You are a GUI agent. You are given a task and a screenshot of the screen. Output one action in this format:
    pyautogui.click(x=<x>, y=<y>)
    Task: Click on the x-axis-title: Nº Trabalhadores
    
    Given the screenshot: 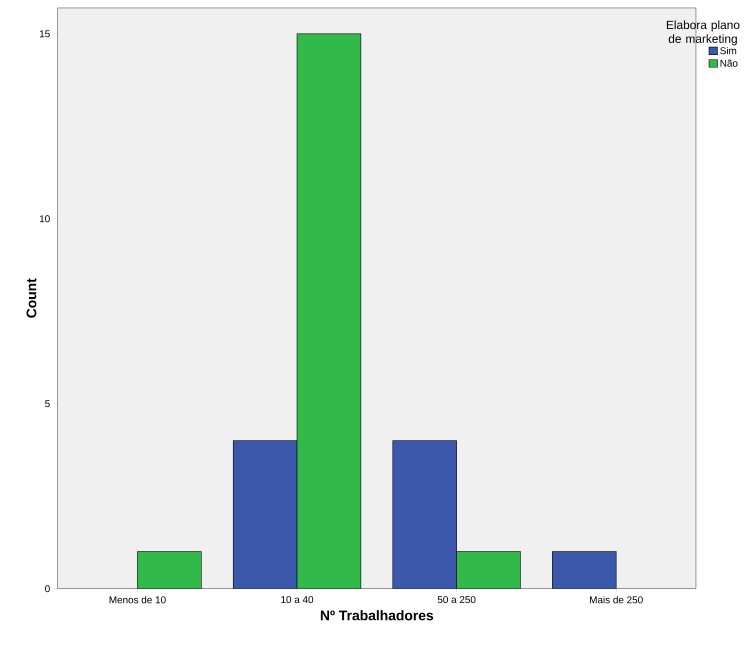 What is the action you would take?
    pyautogui.click(x=377, y=615)
    